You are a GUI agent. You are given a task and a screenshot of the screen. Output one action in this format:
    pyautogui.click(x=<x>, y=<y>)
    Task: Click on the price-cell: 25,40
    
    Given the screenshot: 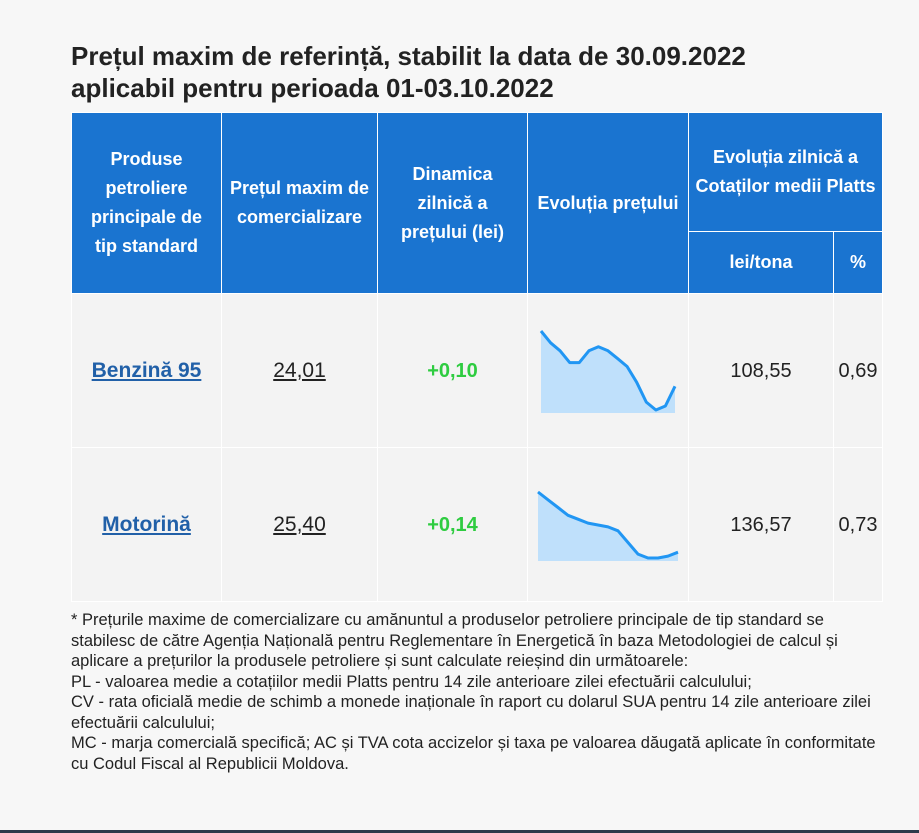 What is the action you would take?
    pyautogui.click(x=299, y=524)
    